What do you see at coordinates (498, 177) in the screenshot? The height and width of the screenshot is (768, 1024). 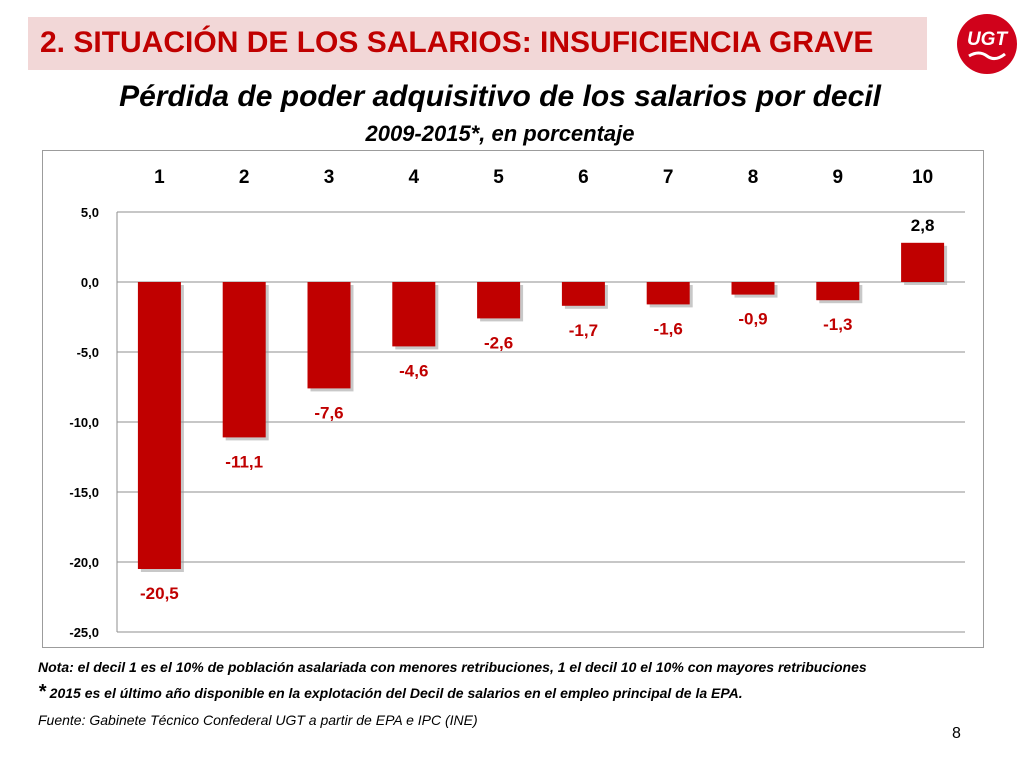 I see `x-tick-label: 5` at bounding box center [498, 177].